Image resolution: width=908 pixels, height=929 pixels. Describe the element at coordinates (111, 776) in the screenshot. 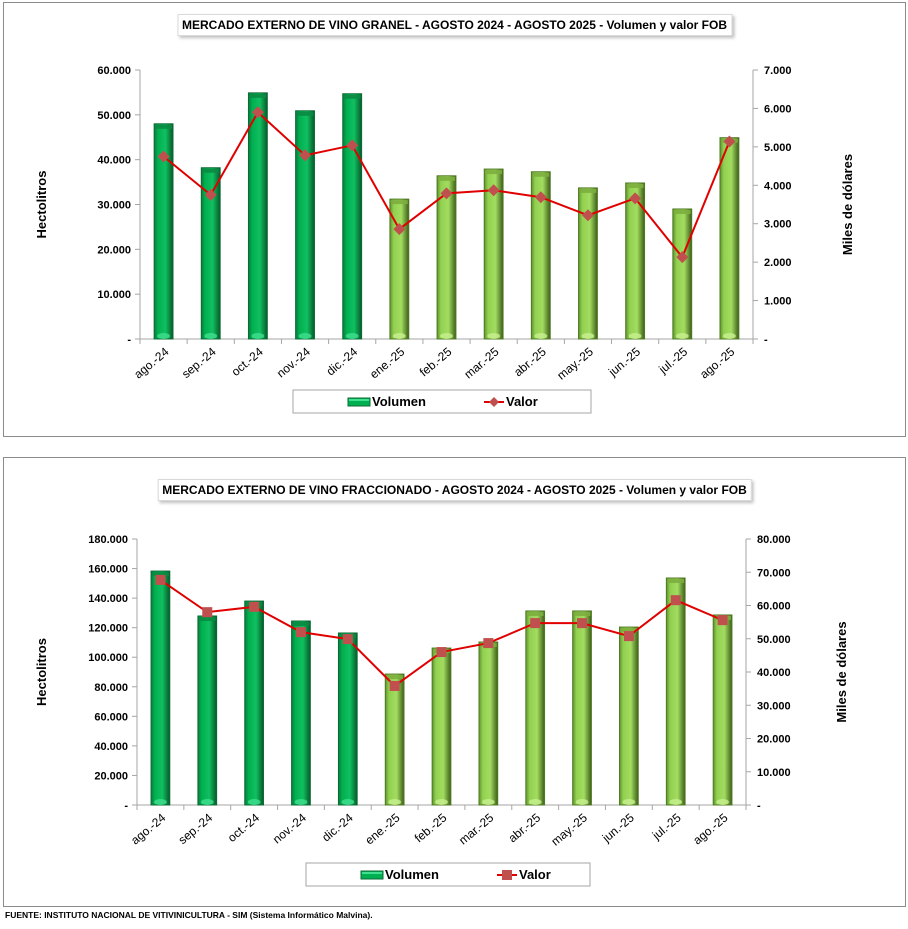

I see `left-axis-tick-label: 20.000` at that location.